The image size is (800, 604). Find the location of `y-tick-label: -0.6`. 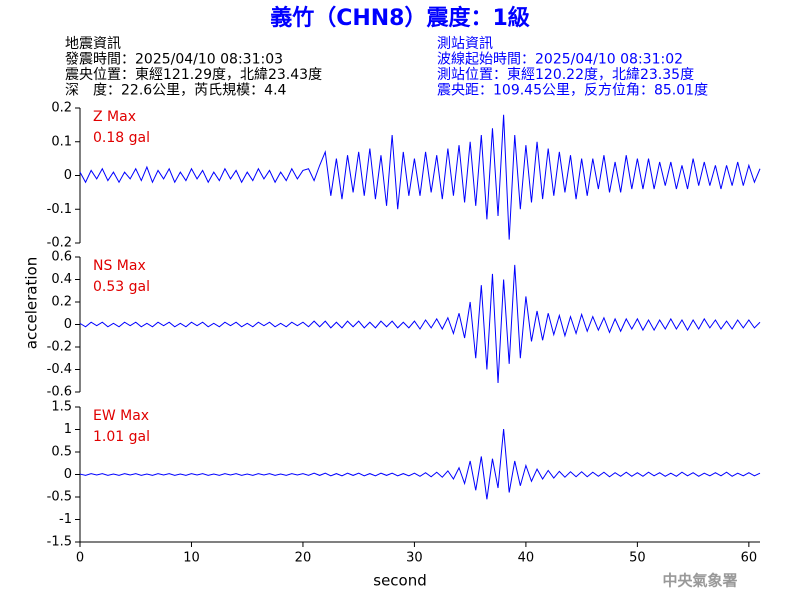

y-tick-label: -0.6 is located at coordinates (59, 392).